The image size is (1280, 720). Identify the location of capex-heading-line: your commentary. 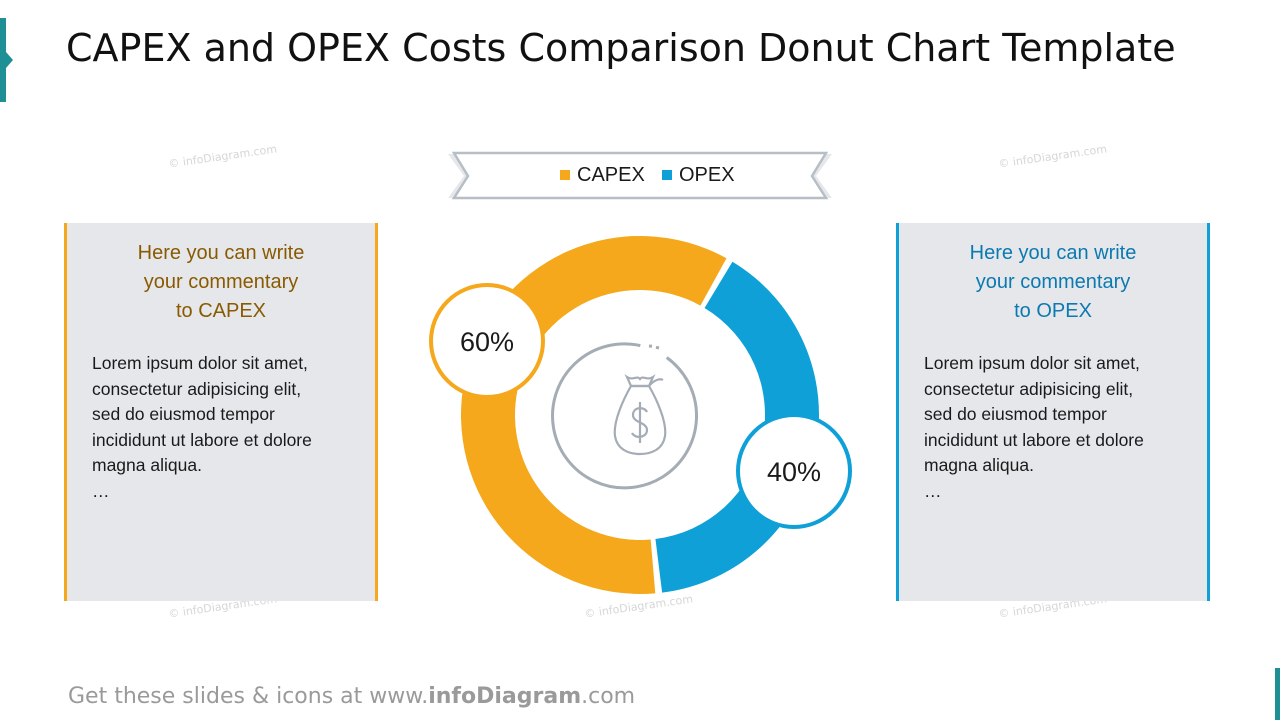
(221, 282).